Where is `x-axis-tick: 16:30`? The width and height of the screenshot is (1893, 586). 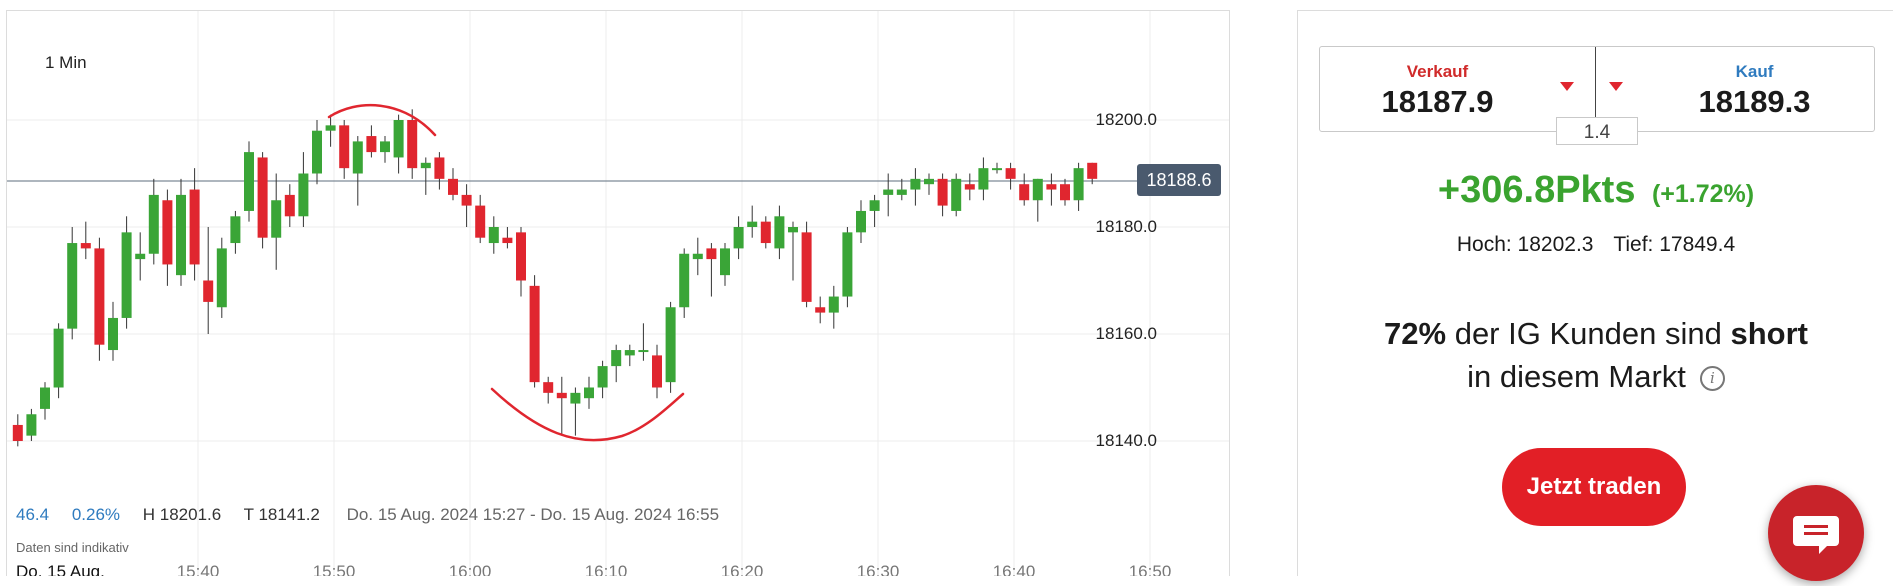
x-axis-tick: 16:30 is located at coordinates (878, 569).